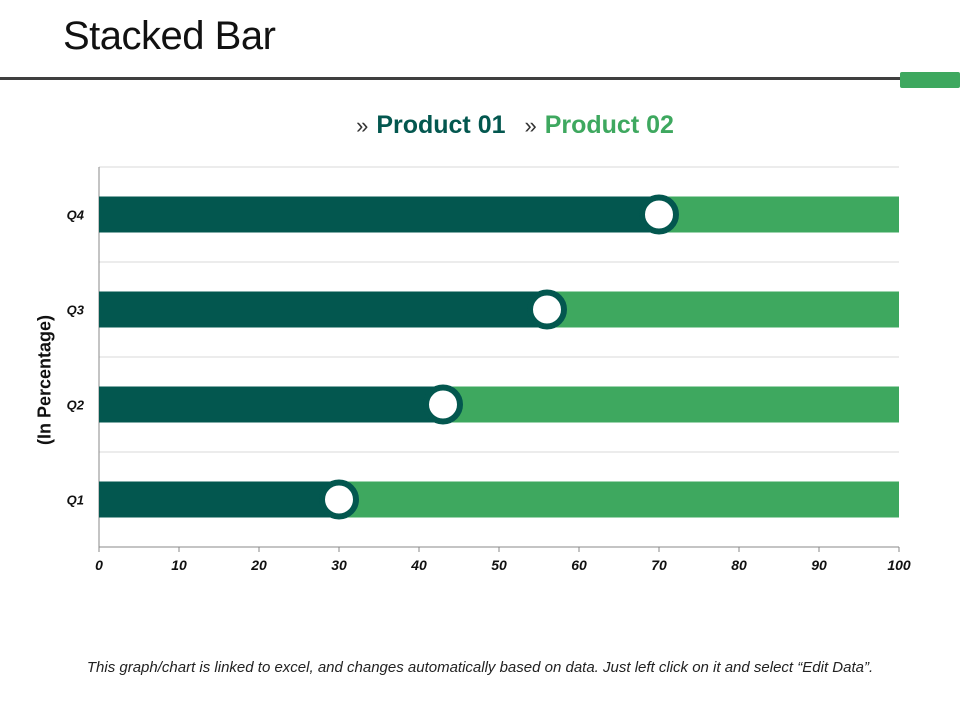  I want to click on y-tick-label: Q4, so click(76, 215).